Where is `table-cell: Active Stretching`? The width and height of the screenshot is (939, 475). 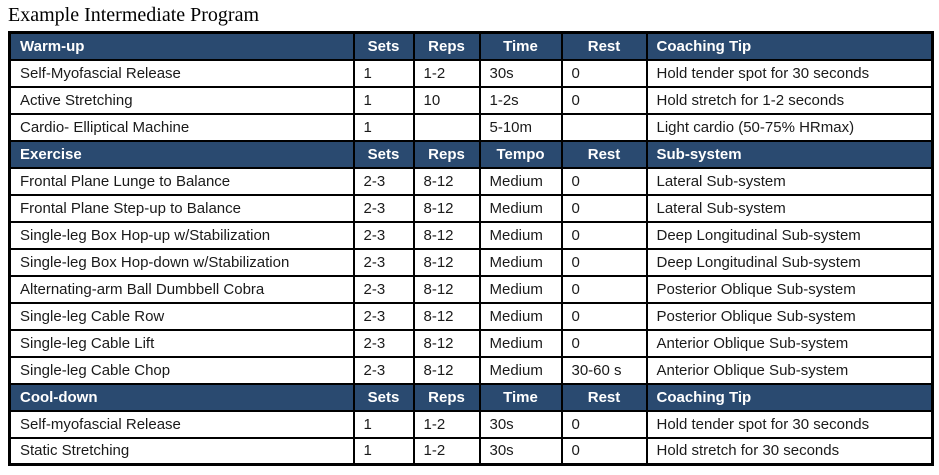
table-cell: Active Stretching is located at coordinates (181, 100).